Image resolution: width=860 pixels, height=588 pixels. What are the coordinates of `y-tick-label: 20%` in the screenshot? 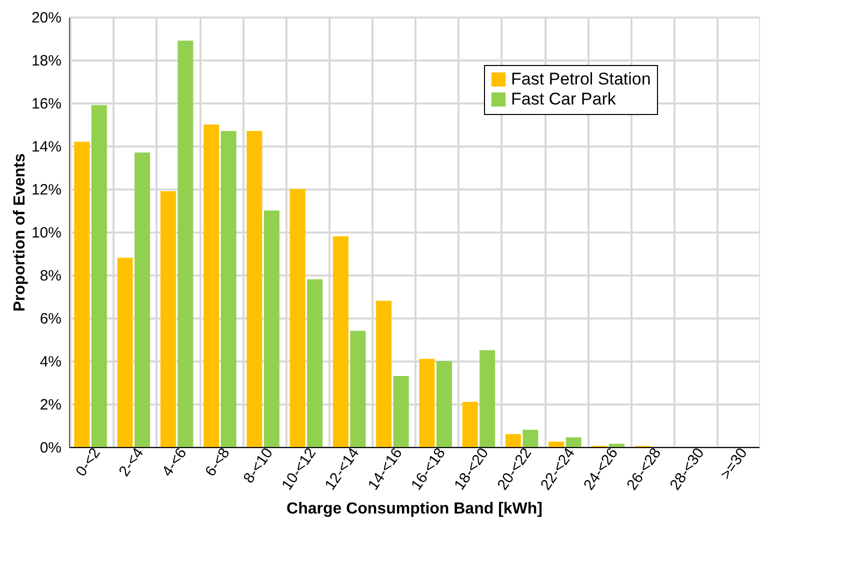 It's located at (46, 18).